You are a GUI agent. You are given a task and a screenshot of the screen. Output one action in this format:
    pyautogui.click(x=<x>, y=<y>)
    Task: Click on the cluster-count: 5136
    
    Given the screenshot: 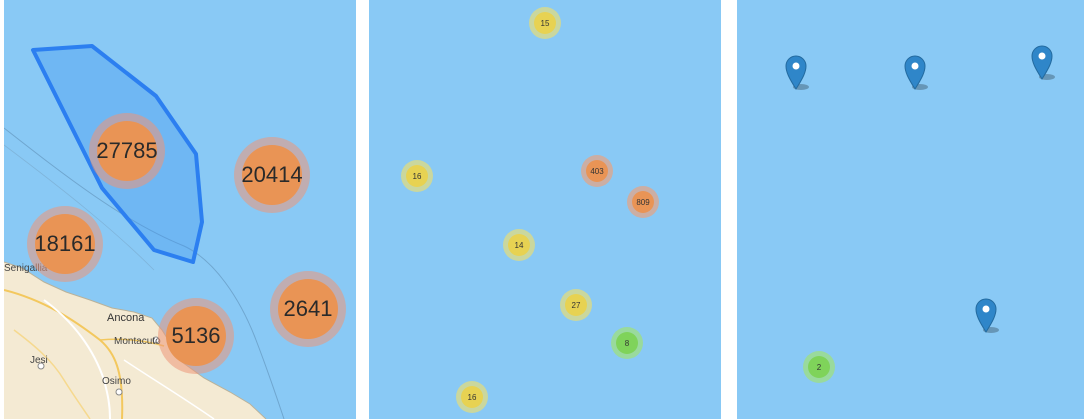 What is the action you would take?
    pyautogui.click(x=196, y=336)
    